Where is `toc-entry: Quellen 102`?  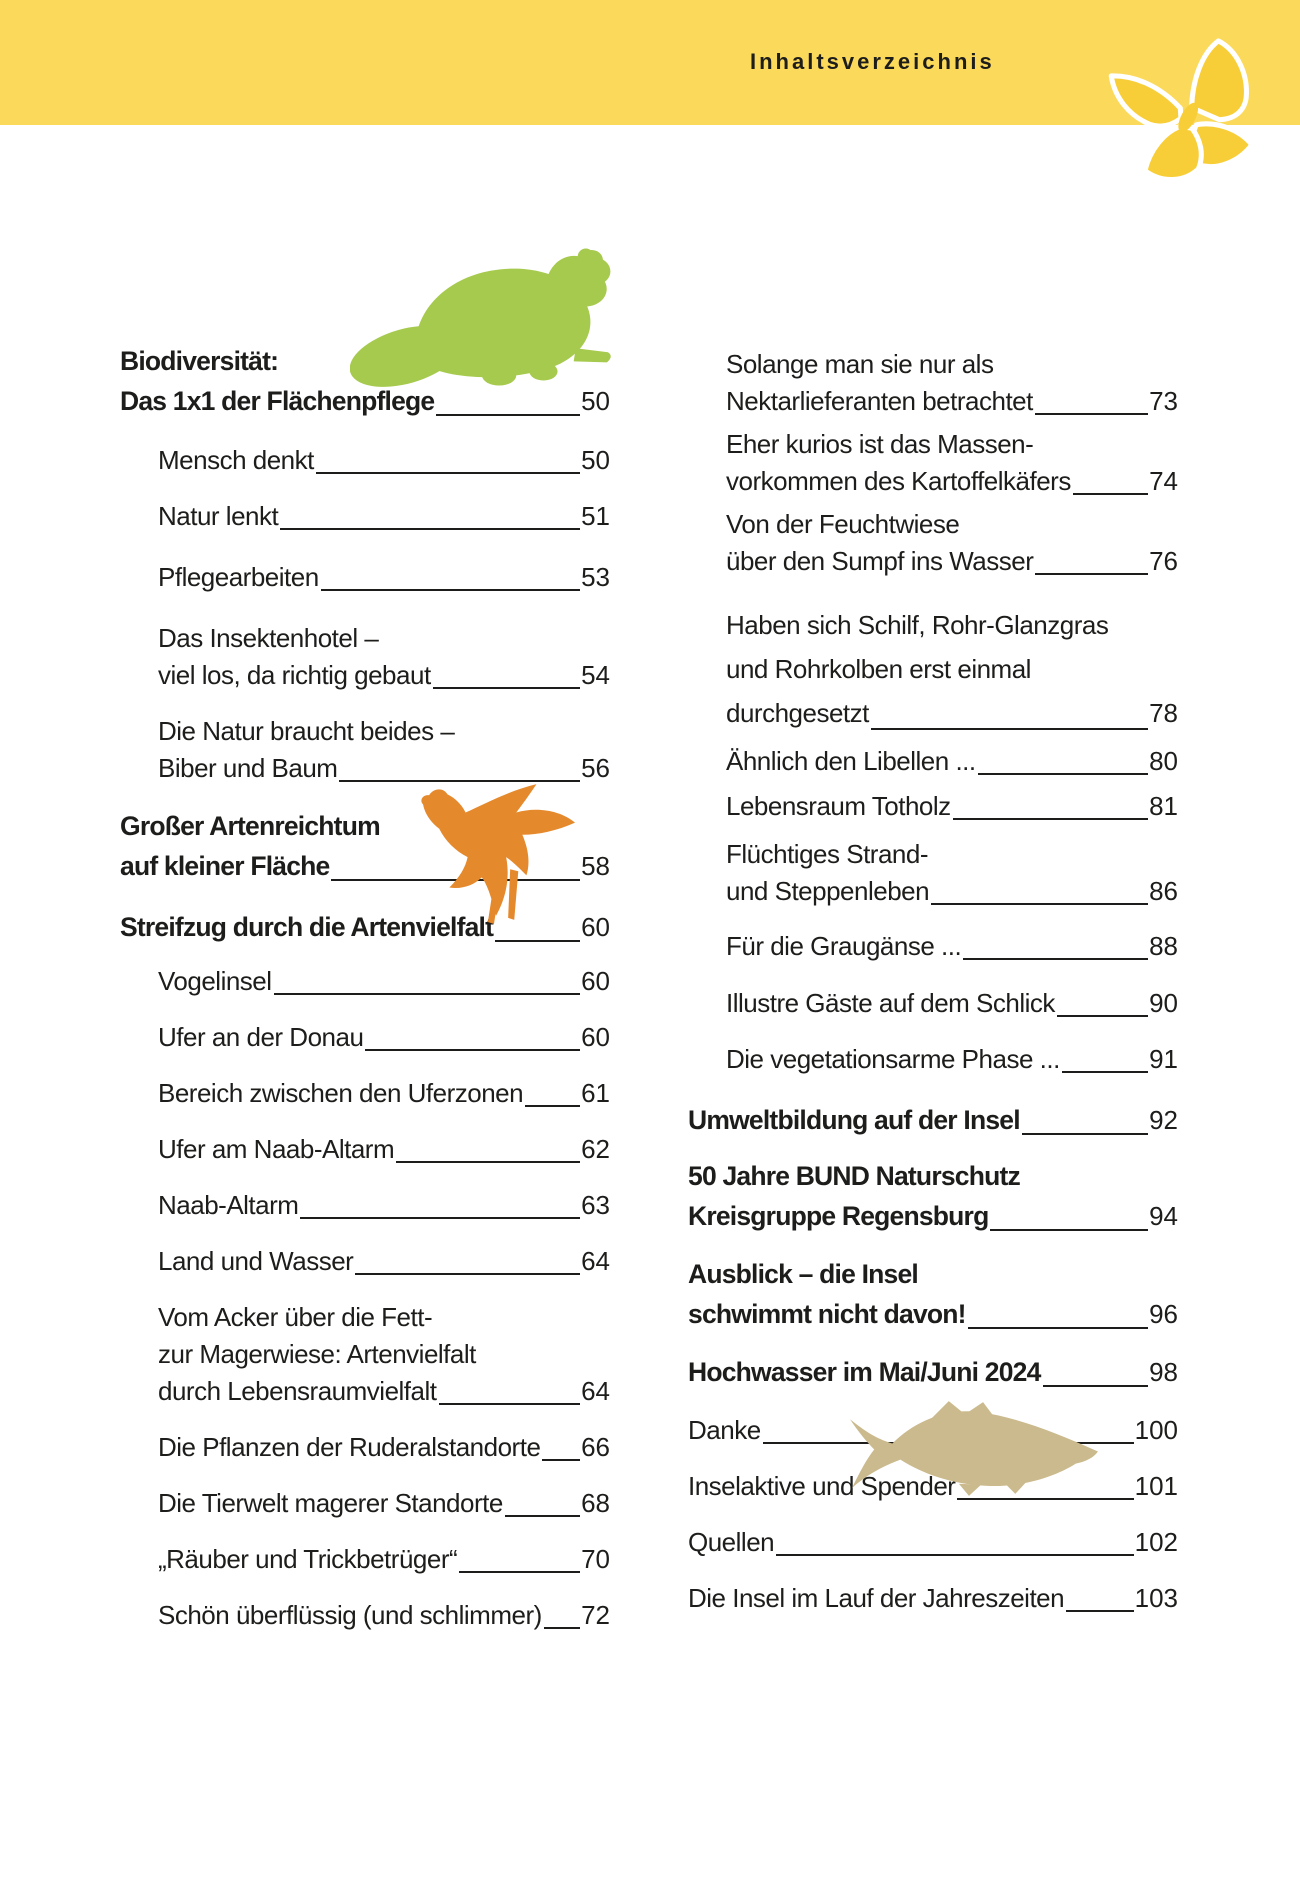 toc-entry: Quellen 102 is located at coordinates (933, 1542).